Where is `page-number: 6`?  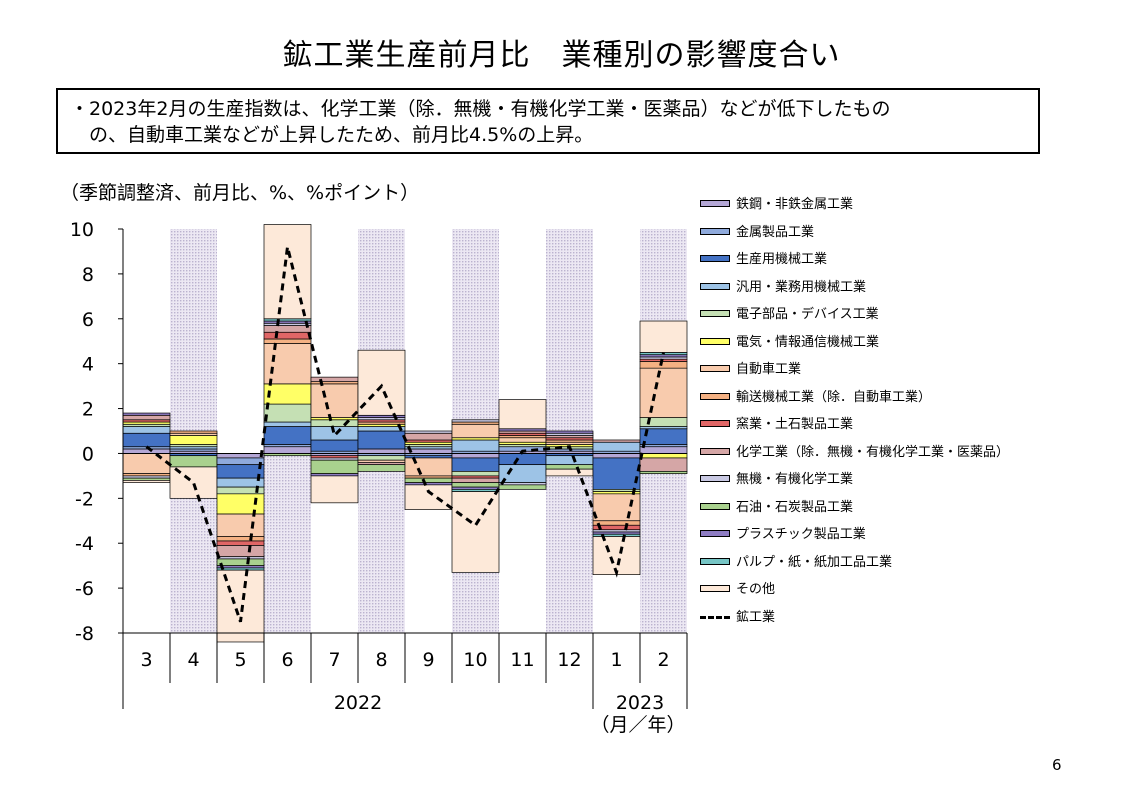 page-number: 6 is located at coordinates (1057, 765).